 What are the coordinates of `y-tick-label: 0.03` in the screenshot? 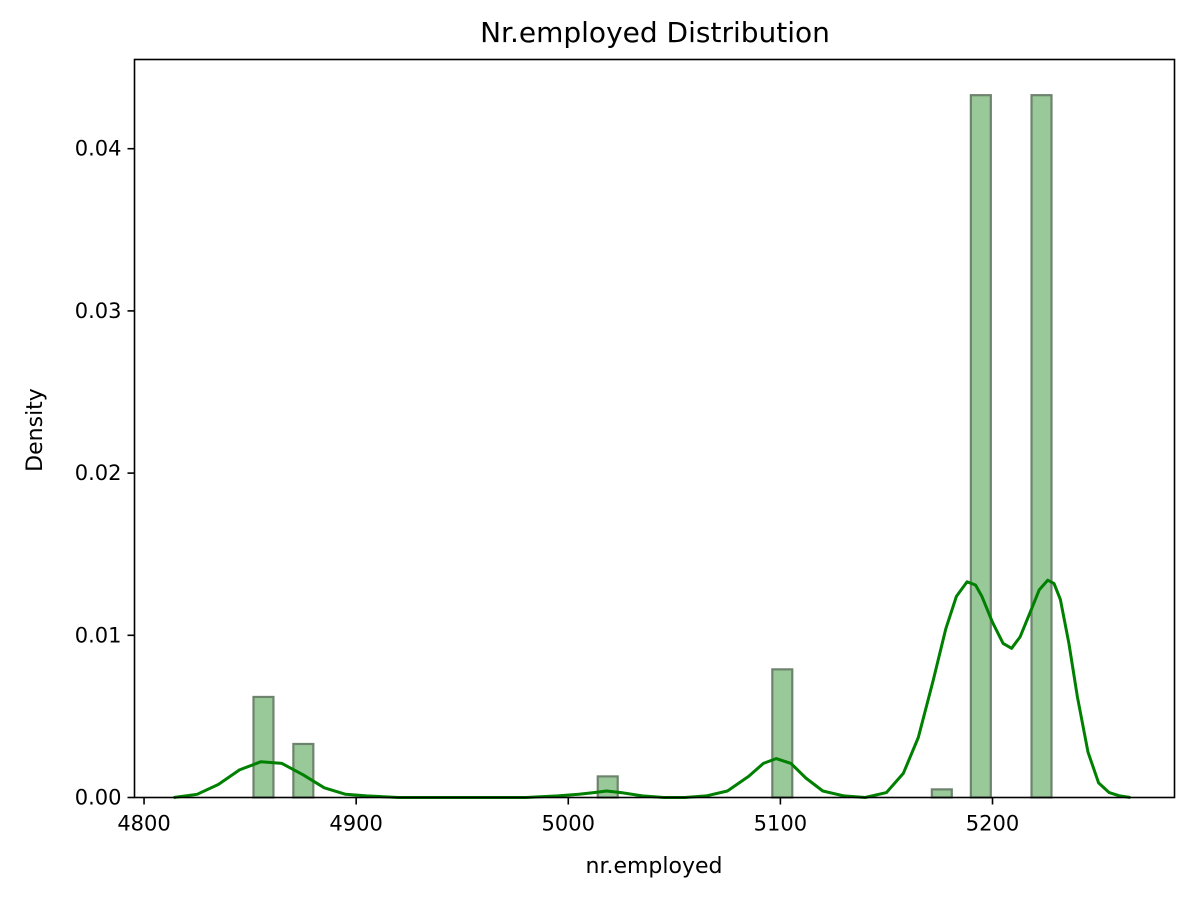 It's located at (98, 311).